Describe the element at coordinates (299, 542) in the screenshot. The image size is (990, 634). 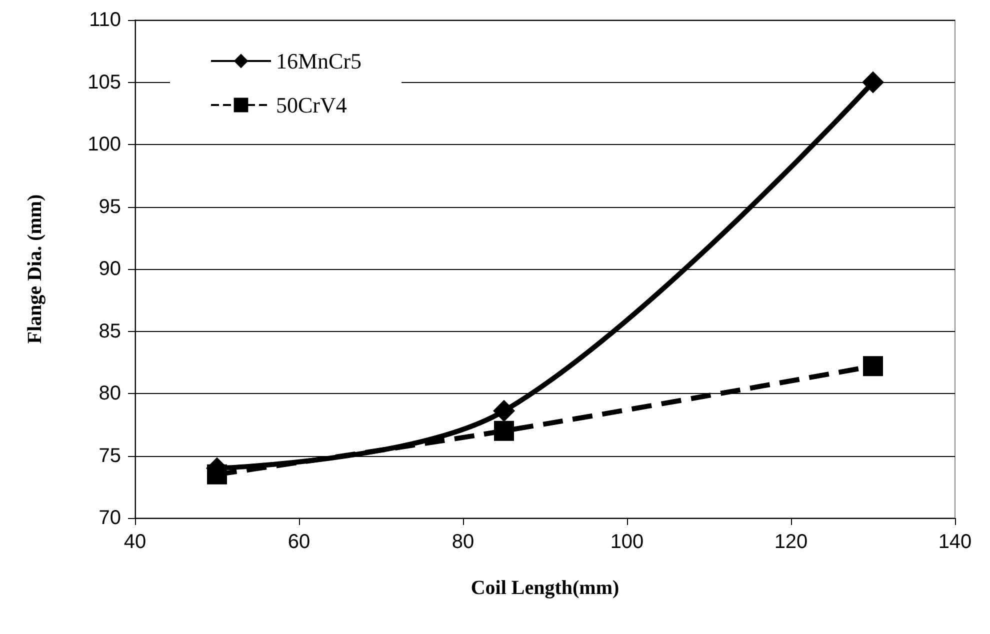
I see `x-tick-label: 60` at that location.